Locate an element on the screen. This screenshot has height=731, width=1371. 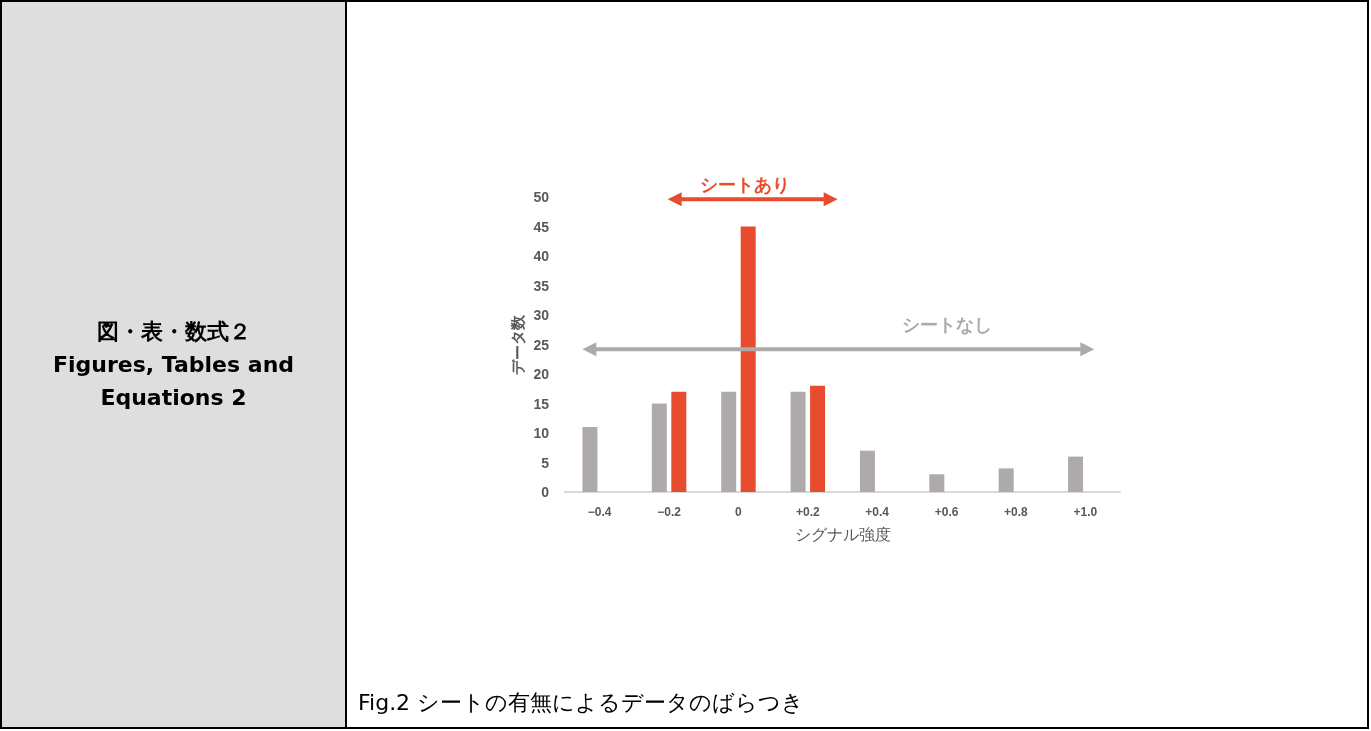
text: シートなし is located at coordinates (946, 325).